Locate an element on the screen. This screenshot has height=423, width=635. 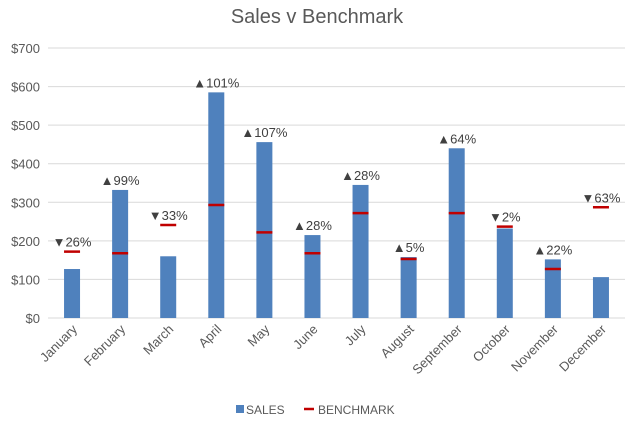
x-tick-label: February is located at coordinates (105, 345).